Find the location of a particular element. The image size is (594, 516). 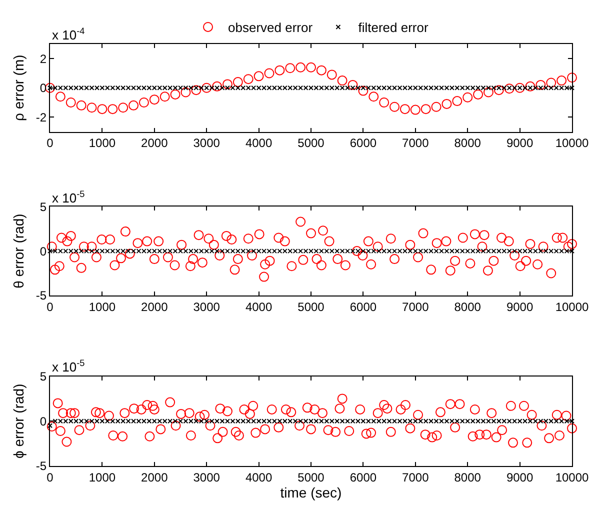

x-axis-title: time (sec) is located at coordinates (311, 492).